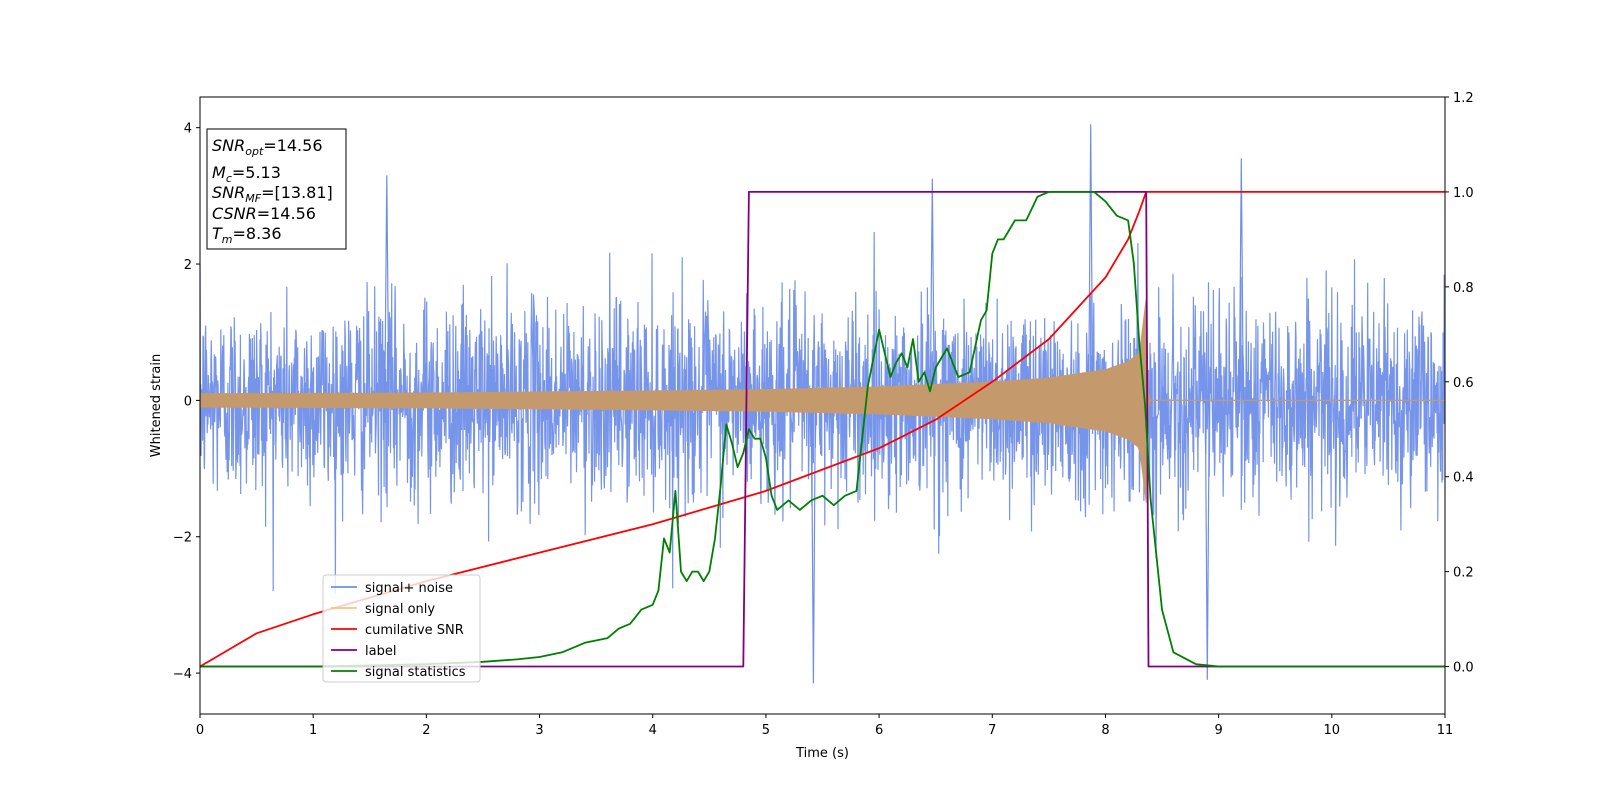 The image size is (1600, 800). Describe the element at coordinates (426, 730) in the screenshot. I see `x-tick-label: 2` at that location.